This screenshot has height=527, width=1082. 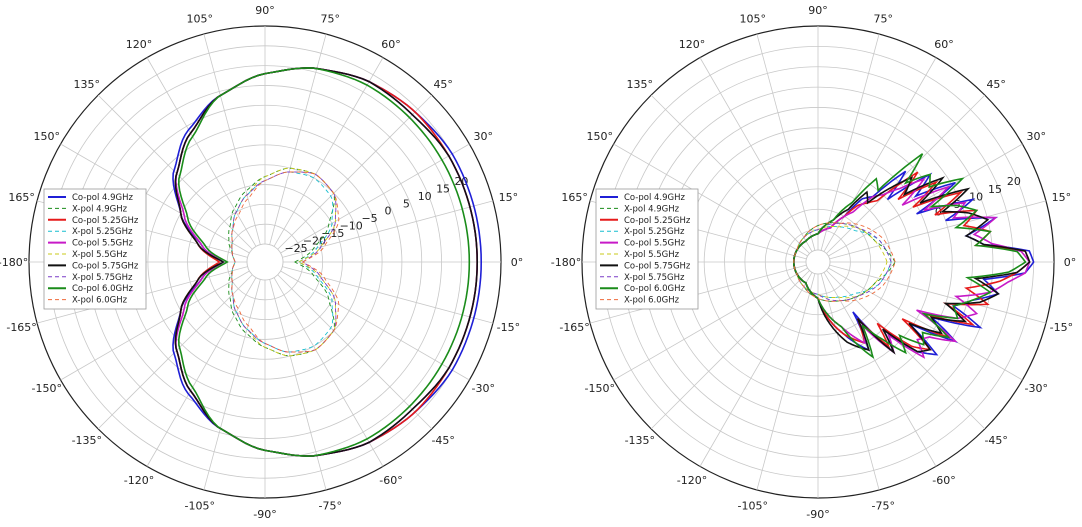 I want to click on theta-tick-label: -135°, so click(x=87, y=440).